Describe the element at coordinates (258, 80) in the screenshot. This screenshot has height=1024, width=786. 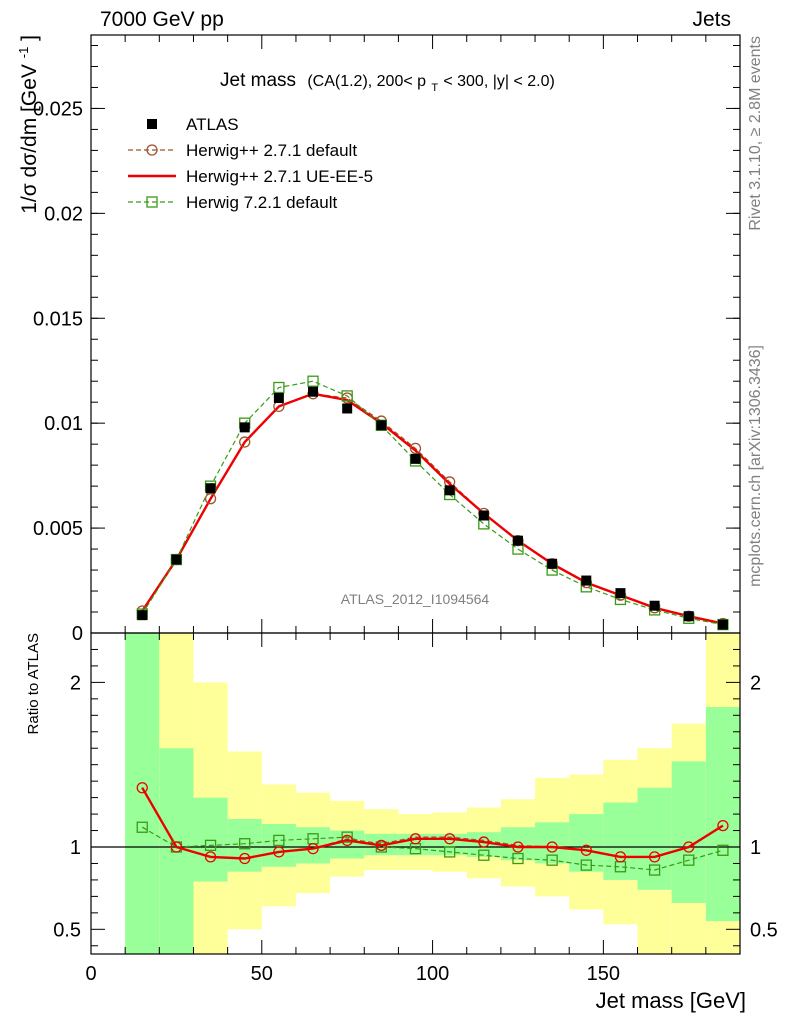
I see `title-main: Jet mass` at that location.